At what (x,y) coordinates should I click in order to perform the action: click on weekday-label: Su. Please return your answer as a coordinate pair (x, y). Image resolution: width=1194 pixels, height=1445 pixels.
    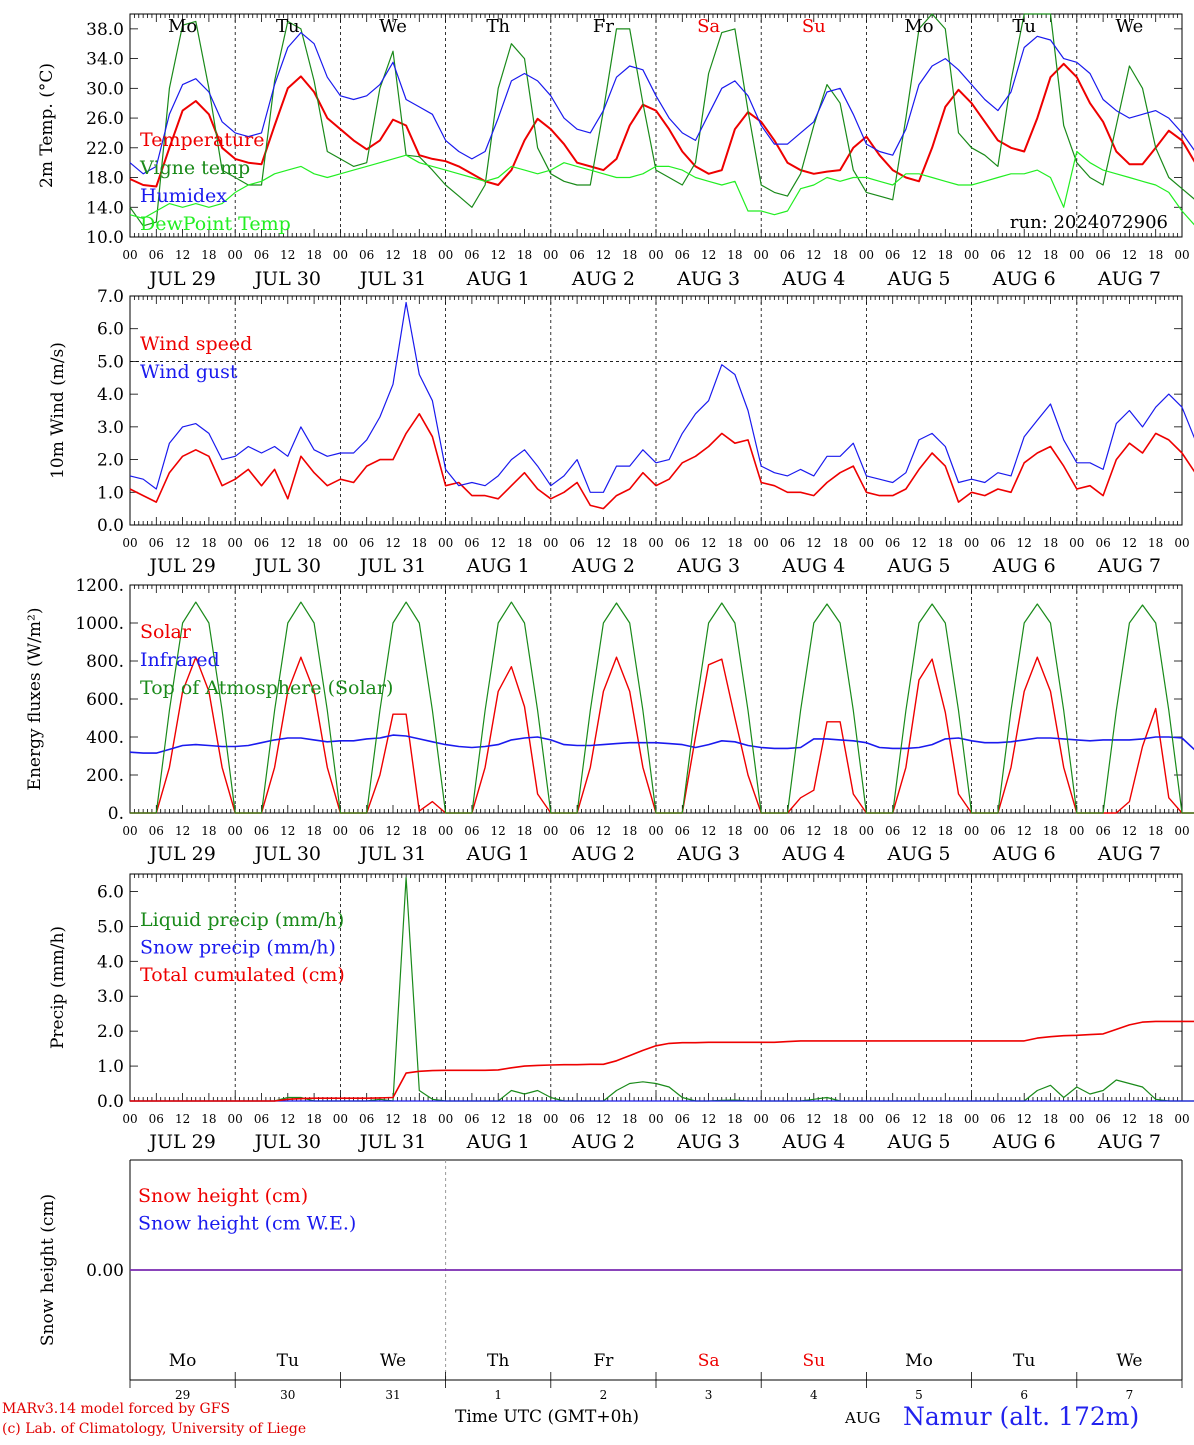
    Looking at the image, I should click on (813, 1361).